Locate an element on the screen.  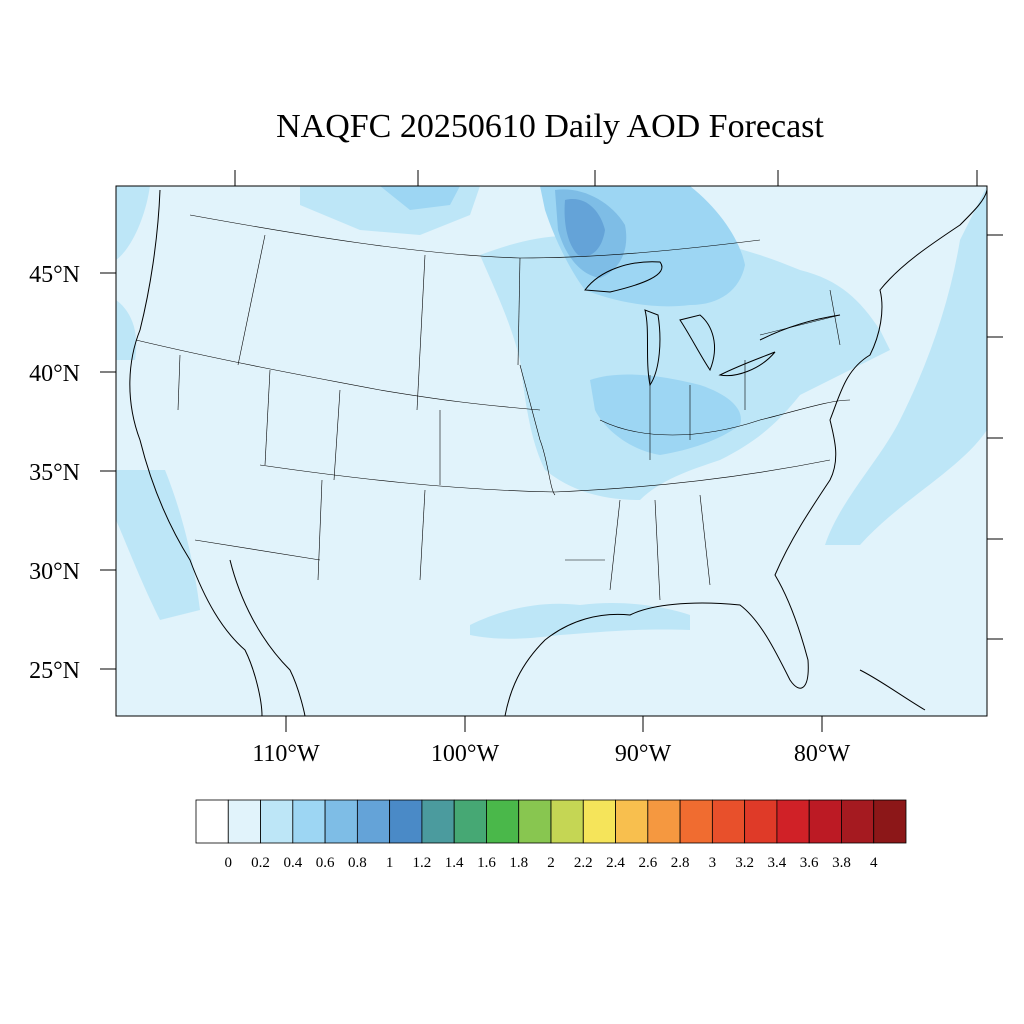
colorbar-label: 3.2 is located at coordinates (744, 863).